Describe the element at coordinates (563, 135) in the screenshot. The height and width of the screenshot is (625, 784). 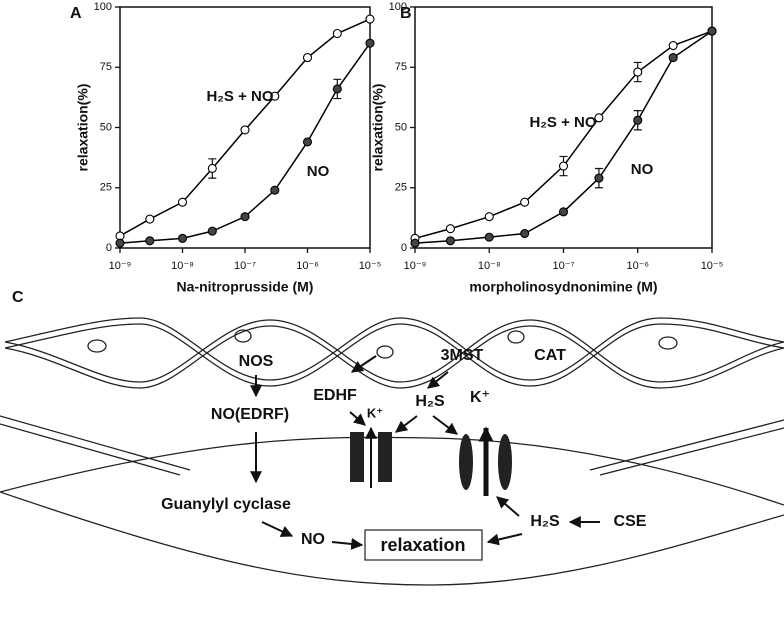
I see `series-line` at that location.